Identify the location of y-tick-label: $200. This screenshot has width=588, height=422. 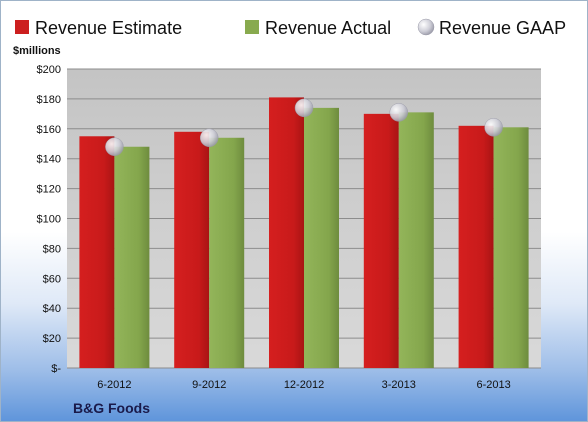
(49, 70).